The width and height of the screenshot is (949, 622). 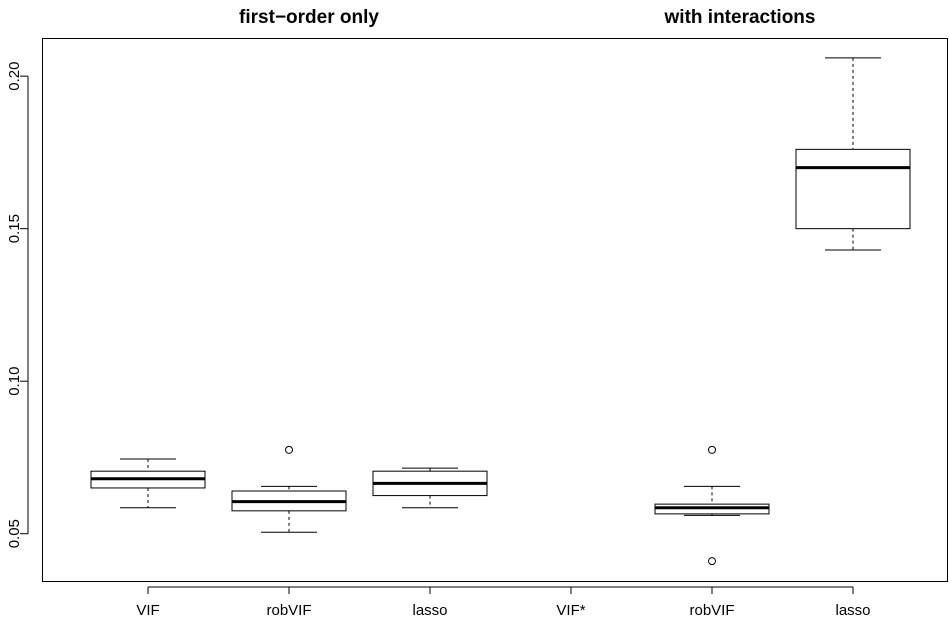 I want to click on y-tick-label: 0.10, so click(x=14, y=381).